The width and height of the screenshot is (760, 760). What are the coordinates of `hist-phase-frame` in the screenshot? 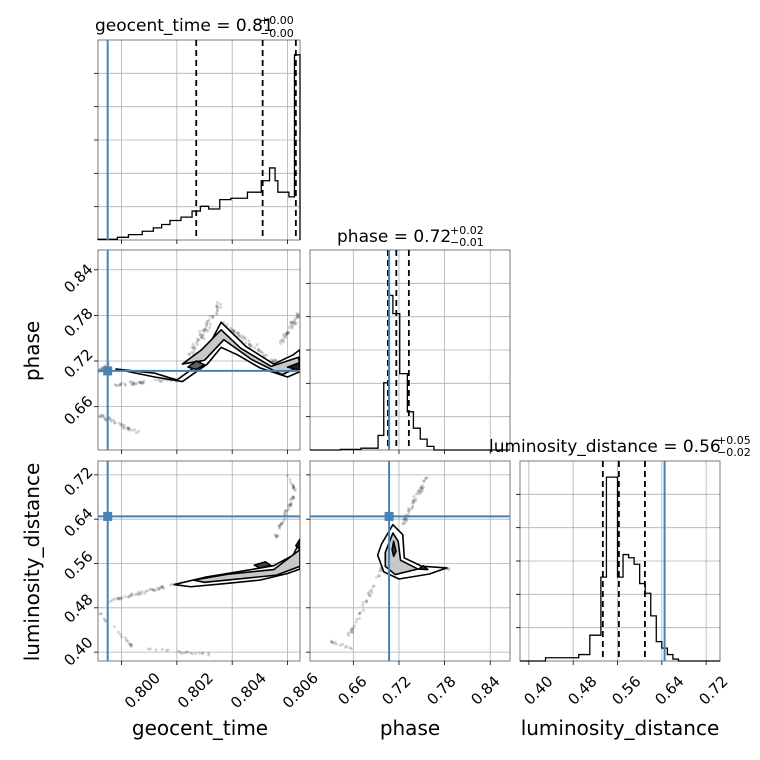 It's located at (410, 350).